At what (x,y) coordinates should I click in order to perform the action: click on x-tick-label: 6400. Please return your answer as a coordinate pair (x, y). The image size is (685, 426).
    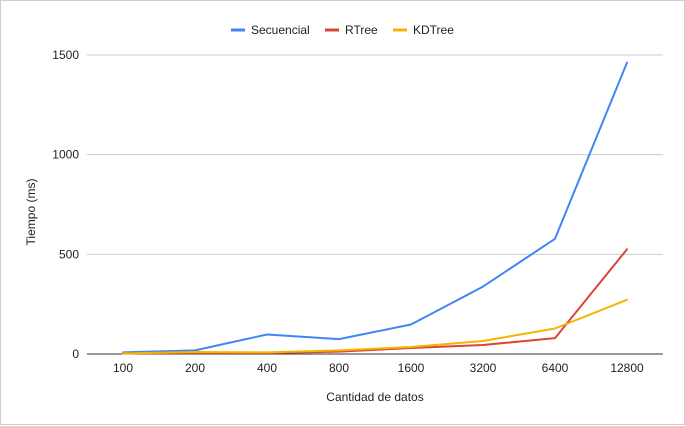
    Looking at the image, I should click on (555, 368).